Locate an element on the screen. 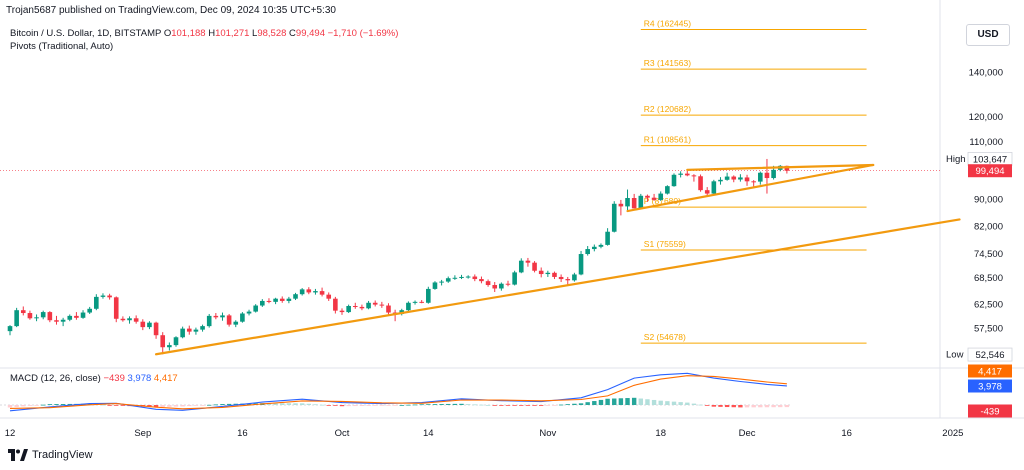  pivot-level-label: S1 (75559) is located at coordinates (665, 244).